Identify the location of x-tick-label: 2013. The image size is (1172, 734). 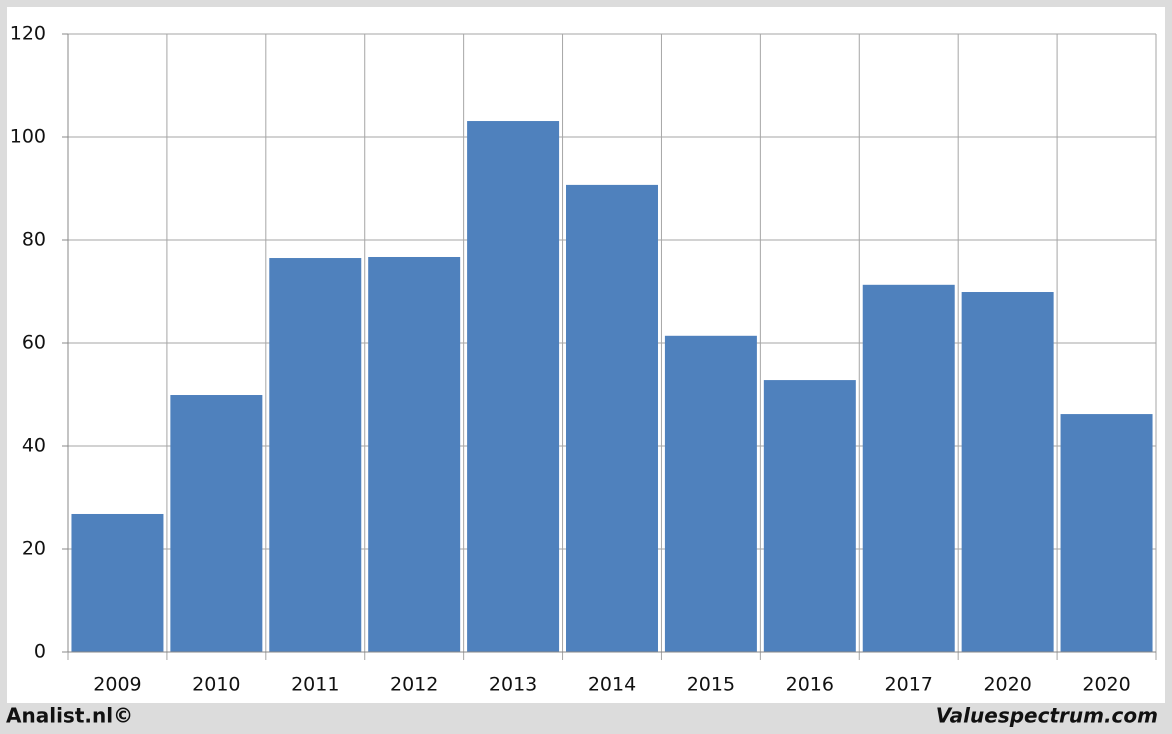
(513, 685).